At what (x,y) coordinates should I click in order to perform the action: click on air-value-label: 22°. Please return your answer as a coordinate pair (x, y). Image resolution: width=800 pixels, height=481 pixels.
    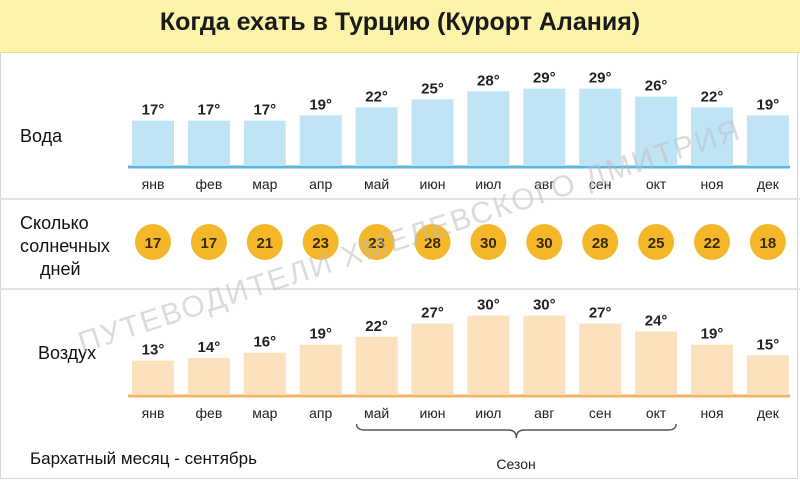
    Looking at the image, I should click on (376, 326).